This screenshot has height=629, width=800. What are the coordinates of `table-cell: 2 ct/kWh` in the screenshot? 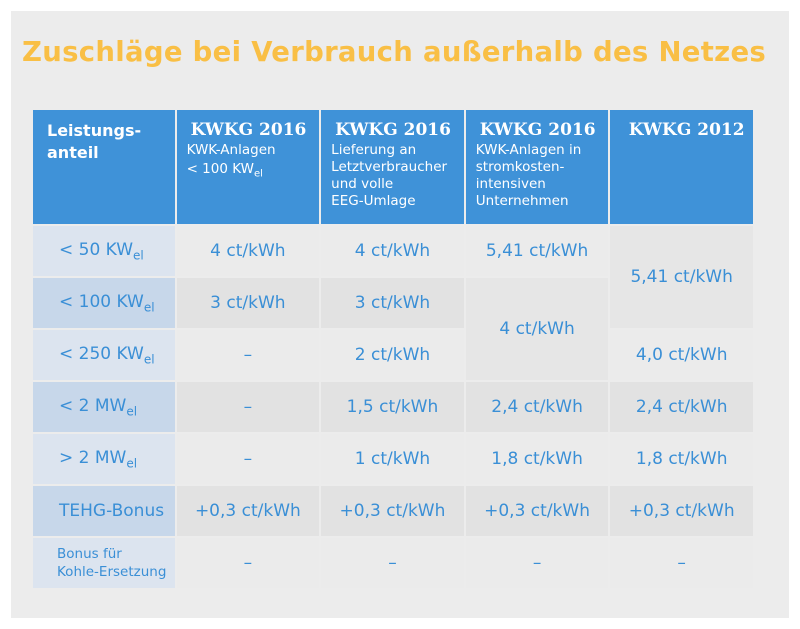 It's located at (392, 355).